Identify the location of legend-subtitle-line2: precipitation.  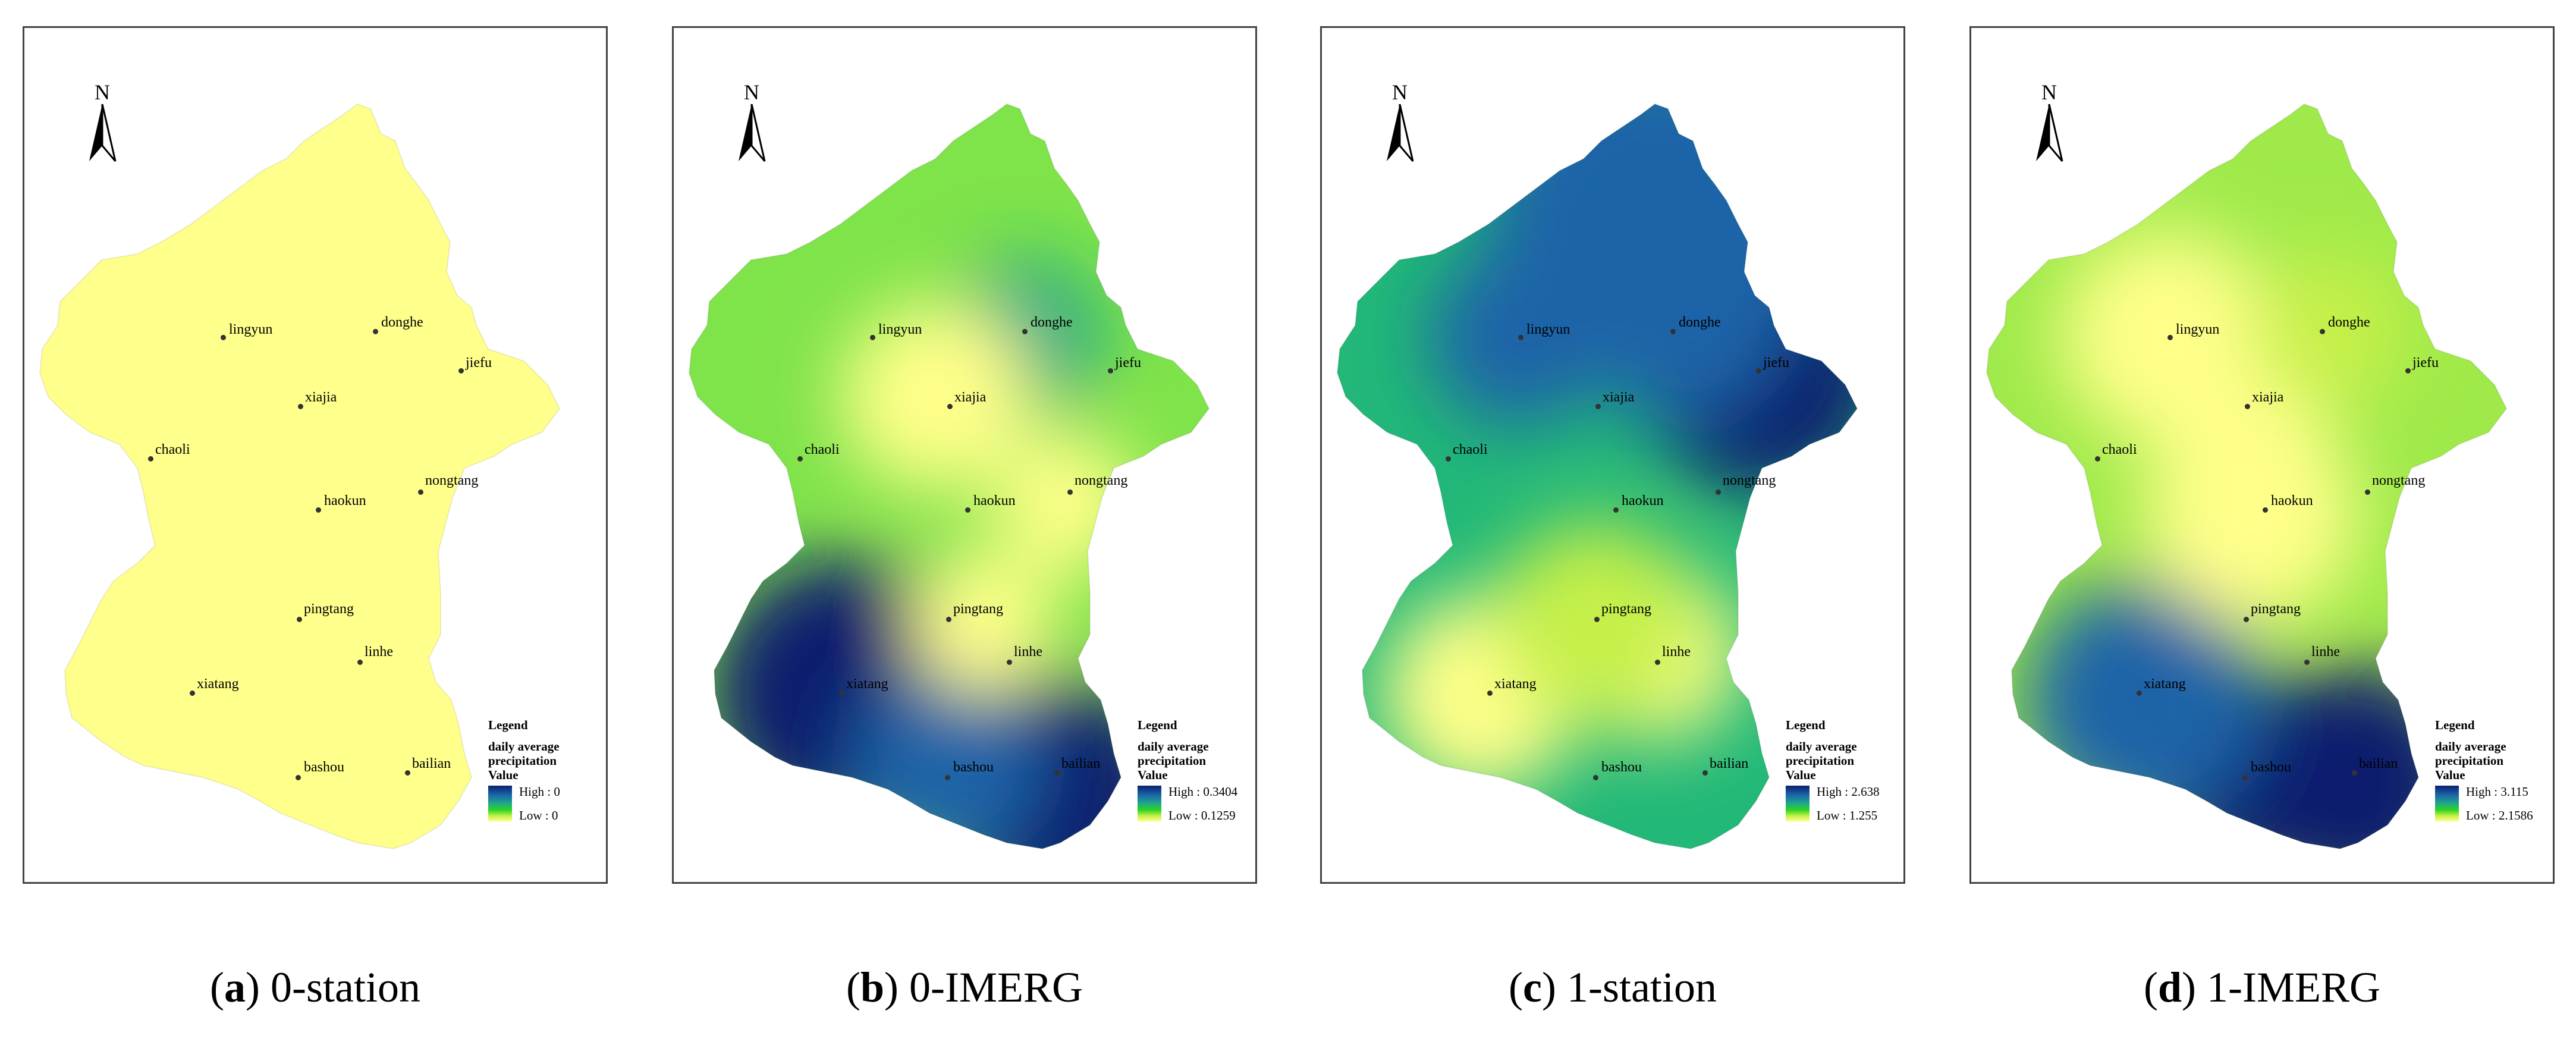
(2469, 761).